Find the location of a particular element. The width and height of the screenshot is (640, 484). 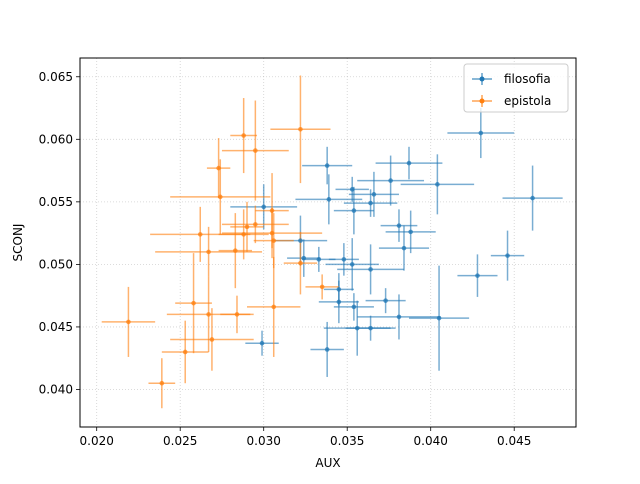

x-tick-label: 0.035 is located at coordinates (347, 441).